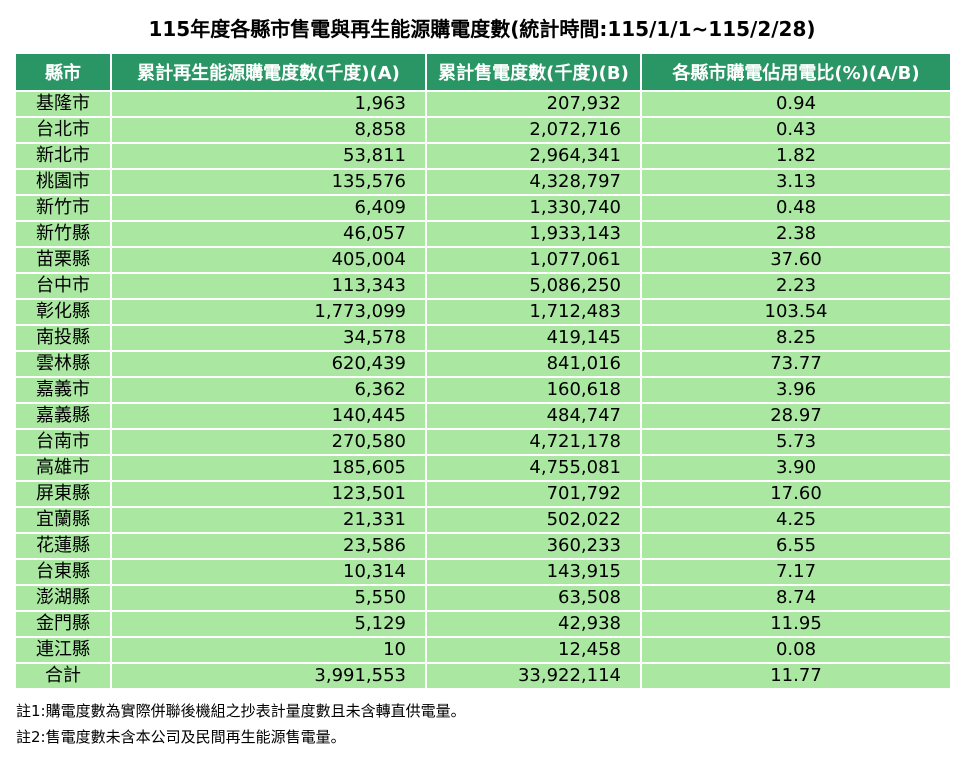 Image resolution: width=964 pixels, height=770 pixels. Describe the element at coordinates (63, 442) in the screenshot. I see `county-name-cell: 台南市` at that location.